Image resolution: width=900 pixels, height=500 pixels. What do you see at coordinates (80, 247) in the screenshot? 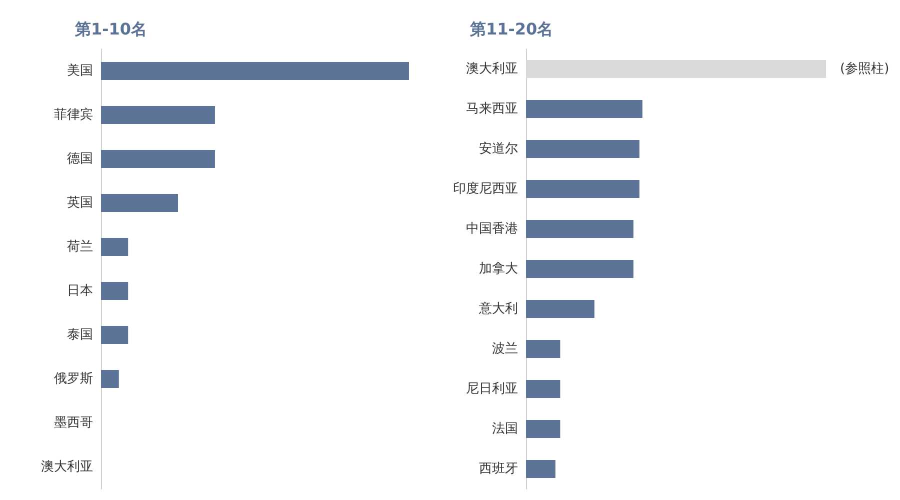
I see `y-tick-label: 荷兰` at bounding box center [80, 247].